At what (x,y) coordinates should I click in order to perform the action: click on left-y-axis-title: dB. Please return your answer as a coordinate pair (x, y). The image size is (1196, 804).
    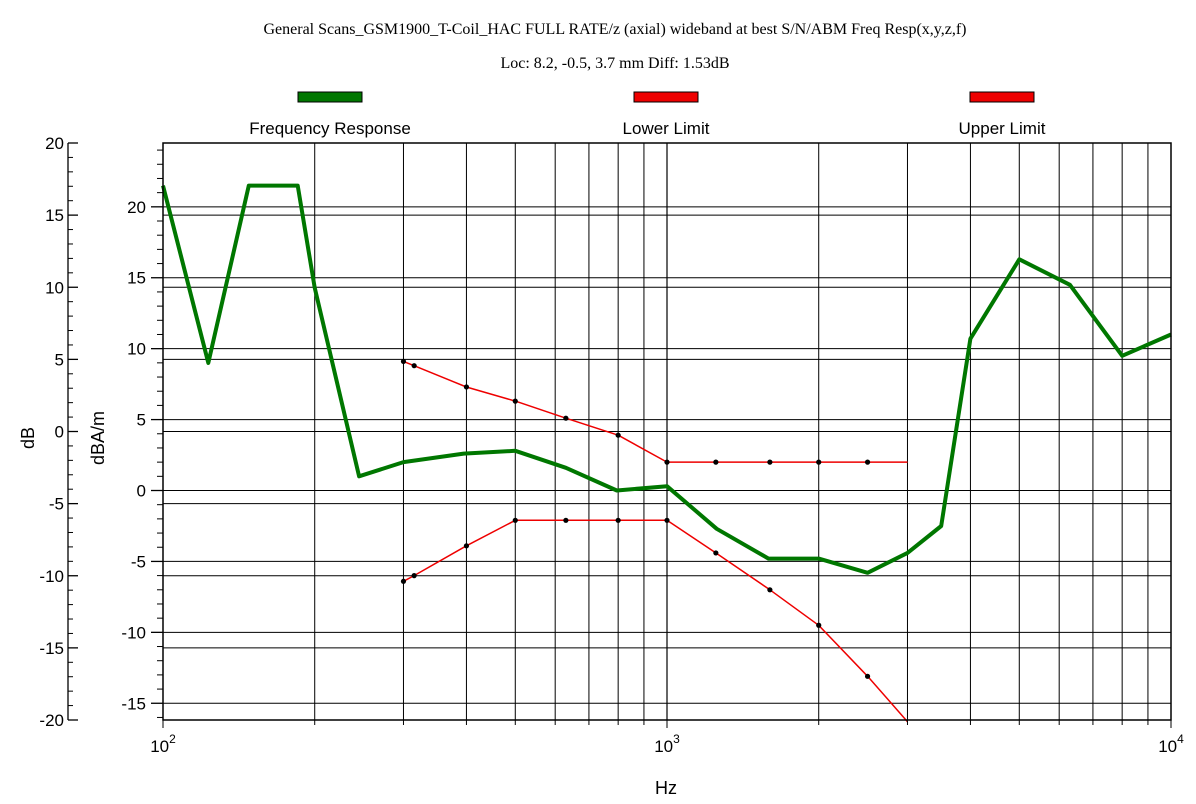
    Looking at the image, I should click on (28, 438).